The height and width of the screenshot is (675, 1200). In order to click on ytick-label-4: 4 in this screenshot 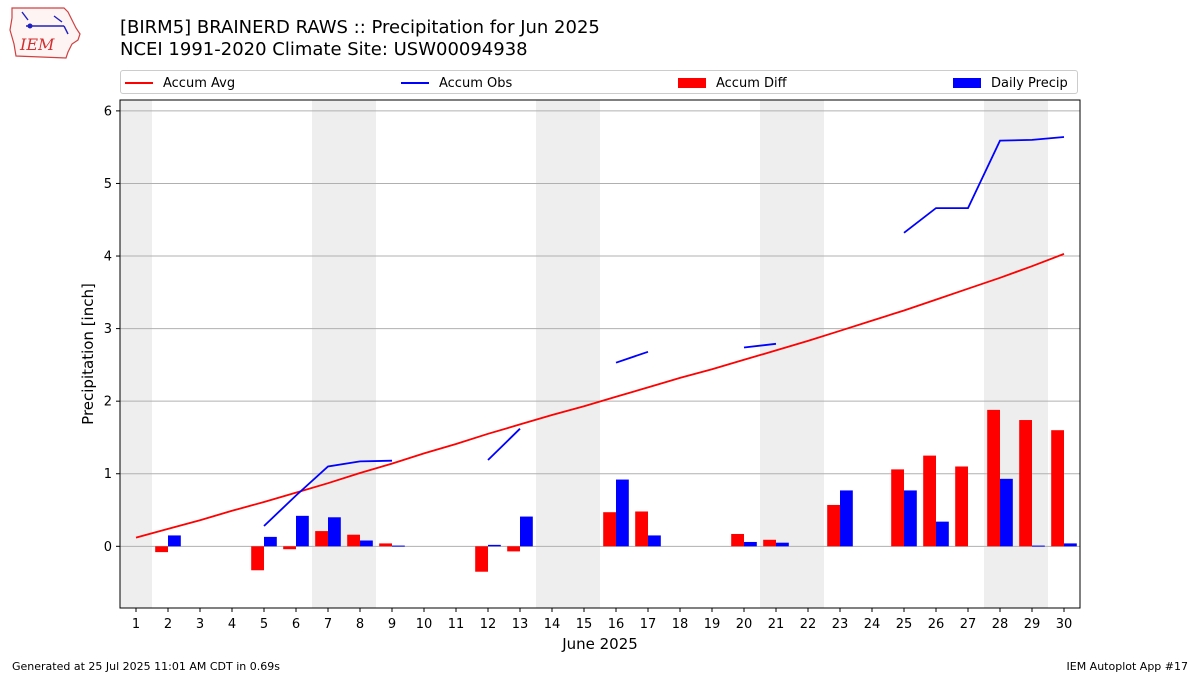, I will do `click(108, 257)`.